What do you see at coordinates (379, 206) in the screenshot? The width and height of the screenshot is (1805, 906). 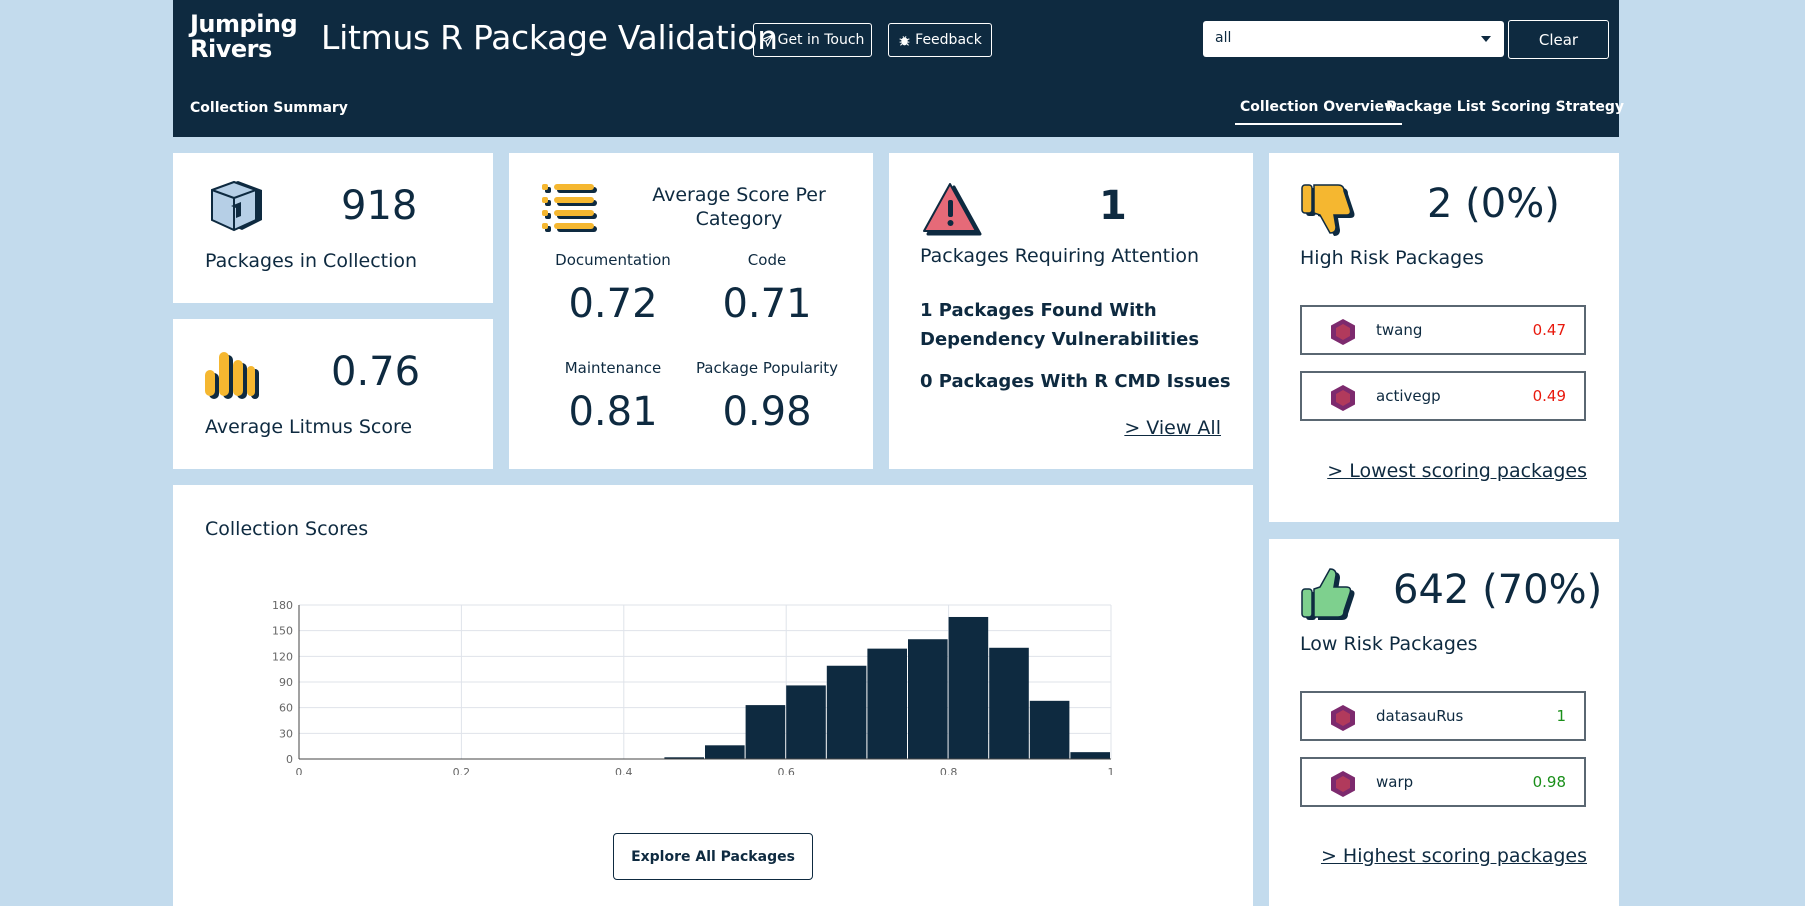 I see `packages-count: 918` at bounding box center [379, 206].